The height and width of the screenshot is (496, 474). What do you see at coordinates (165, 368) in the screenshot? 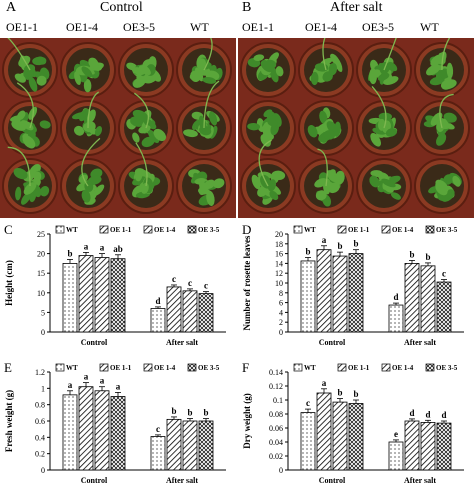
I see `legend-label: OE 1-4` at bounding box center [165, 368].